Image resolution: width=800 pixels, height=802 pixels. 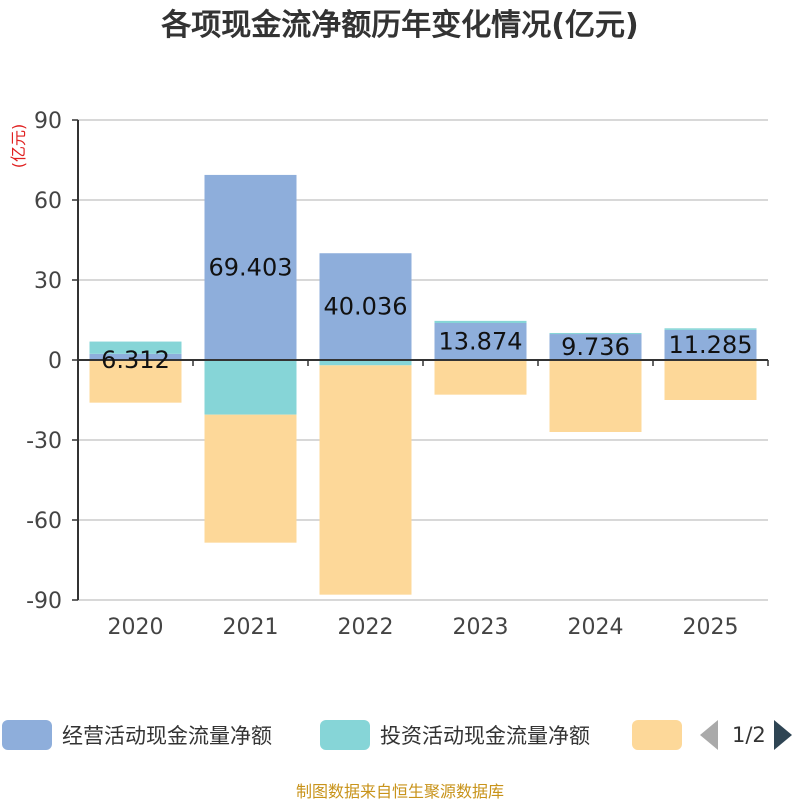 What do you see at coordinates (167, 736) in the screenshot?
I see `legend-label-operating: 经营活动现金流量净额` at bounding box center [167, 736].